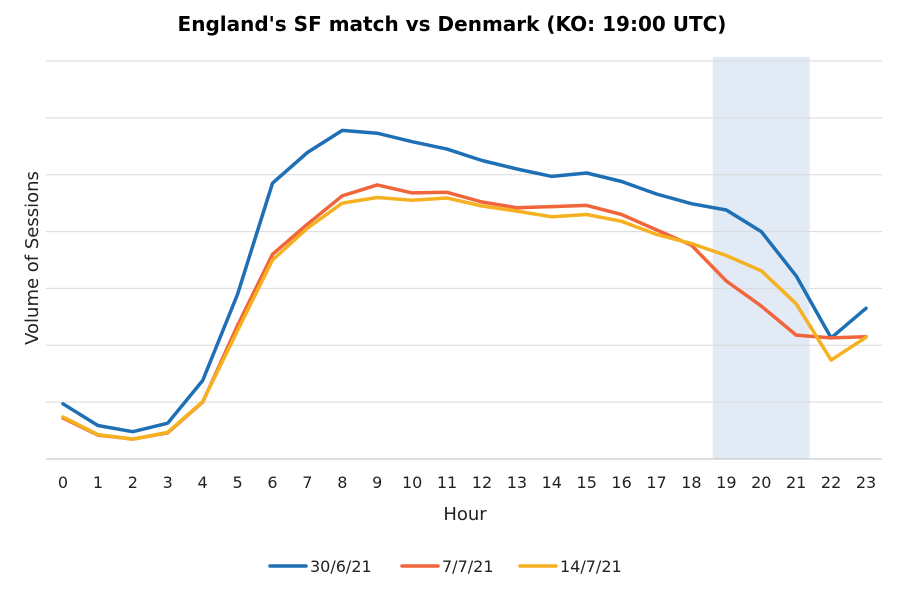 This screenshot has height=592, width=904. Describe the element at coordinates (761, 482) in the screenshot. I see `x-tick-label: 20` at that location.